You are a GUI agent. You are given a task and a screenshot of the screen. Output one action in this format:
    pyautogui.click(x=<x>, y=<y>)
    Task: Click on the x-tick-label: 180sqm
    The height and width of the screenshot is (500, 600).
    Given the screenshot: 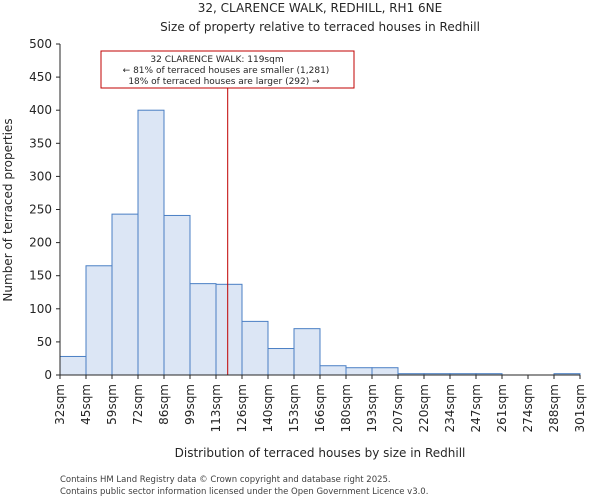 What is the action you would take?
    pyautogui.click(x=346, y=408)
    